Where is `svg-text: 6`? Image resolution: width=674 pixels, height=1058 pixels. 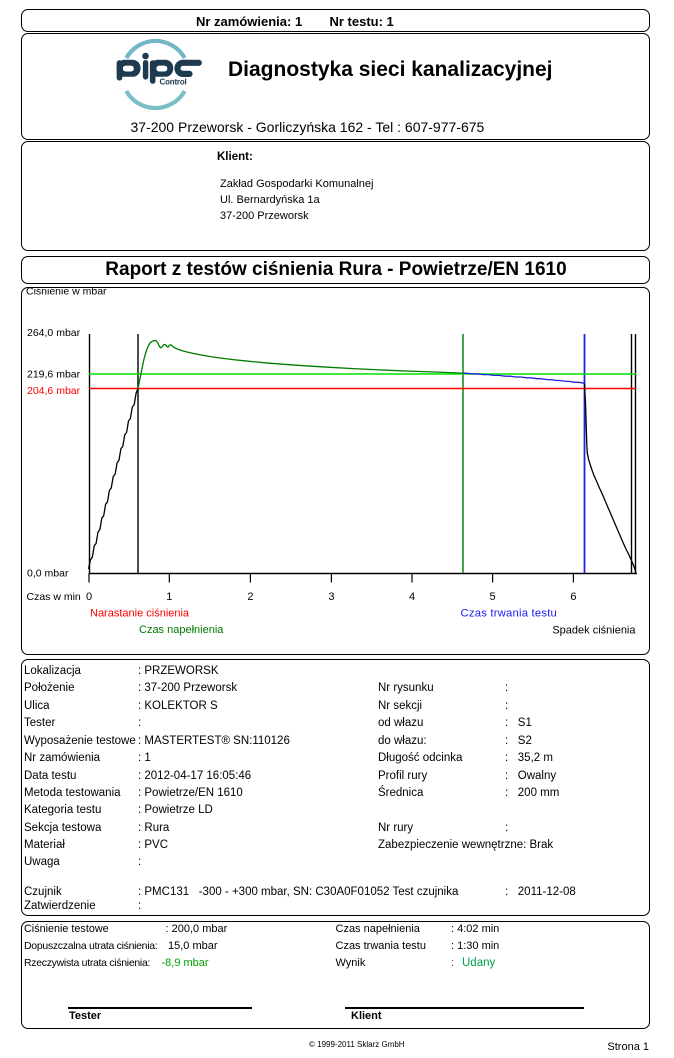 svg-text: 6 is located at coordinates (573, 597).